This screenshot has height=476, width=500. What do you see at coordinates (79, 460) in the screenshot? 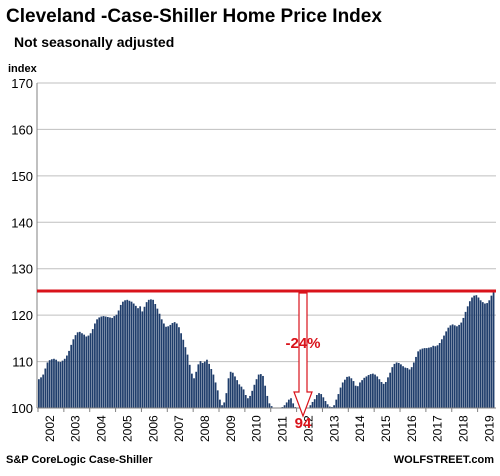
I see `source-label: S&P CoreLogic Case-Shiller` at bounding box center [79, 460].